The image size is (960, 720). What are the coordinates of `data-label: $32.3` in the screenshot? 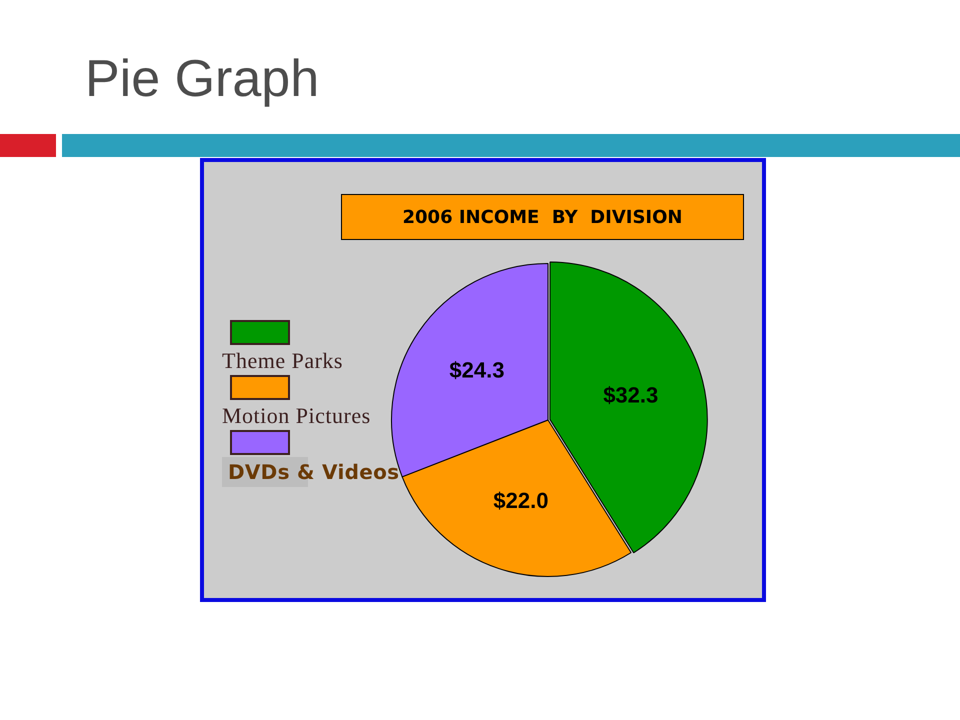 It's located at (630, 395).